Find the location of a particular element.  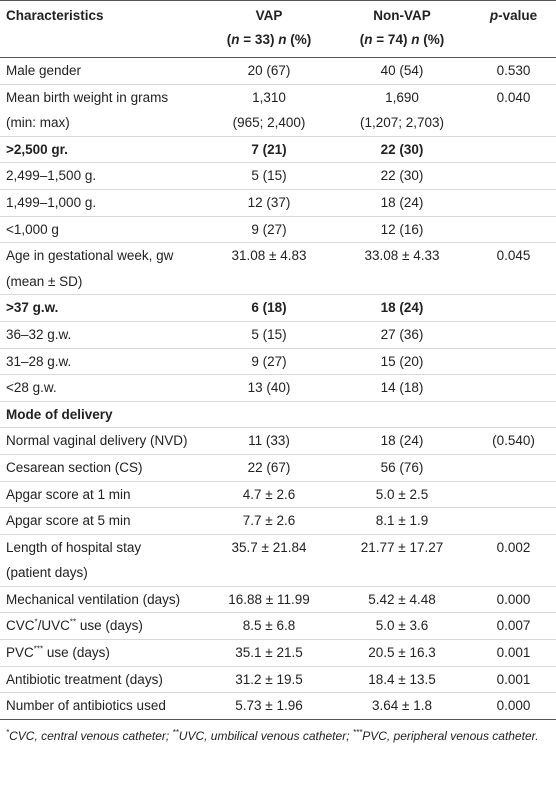

text: (min: max) is located at coordinates (38, 123).